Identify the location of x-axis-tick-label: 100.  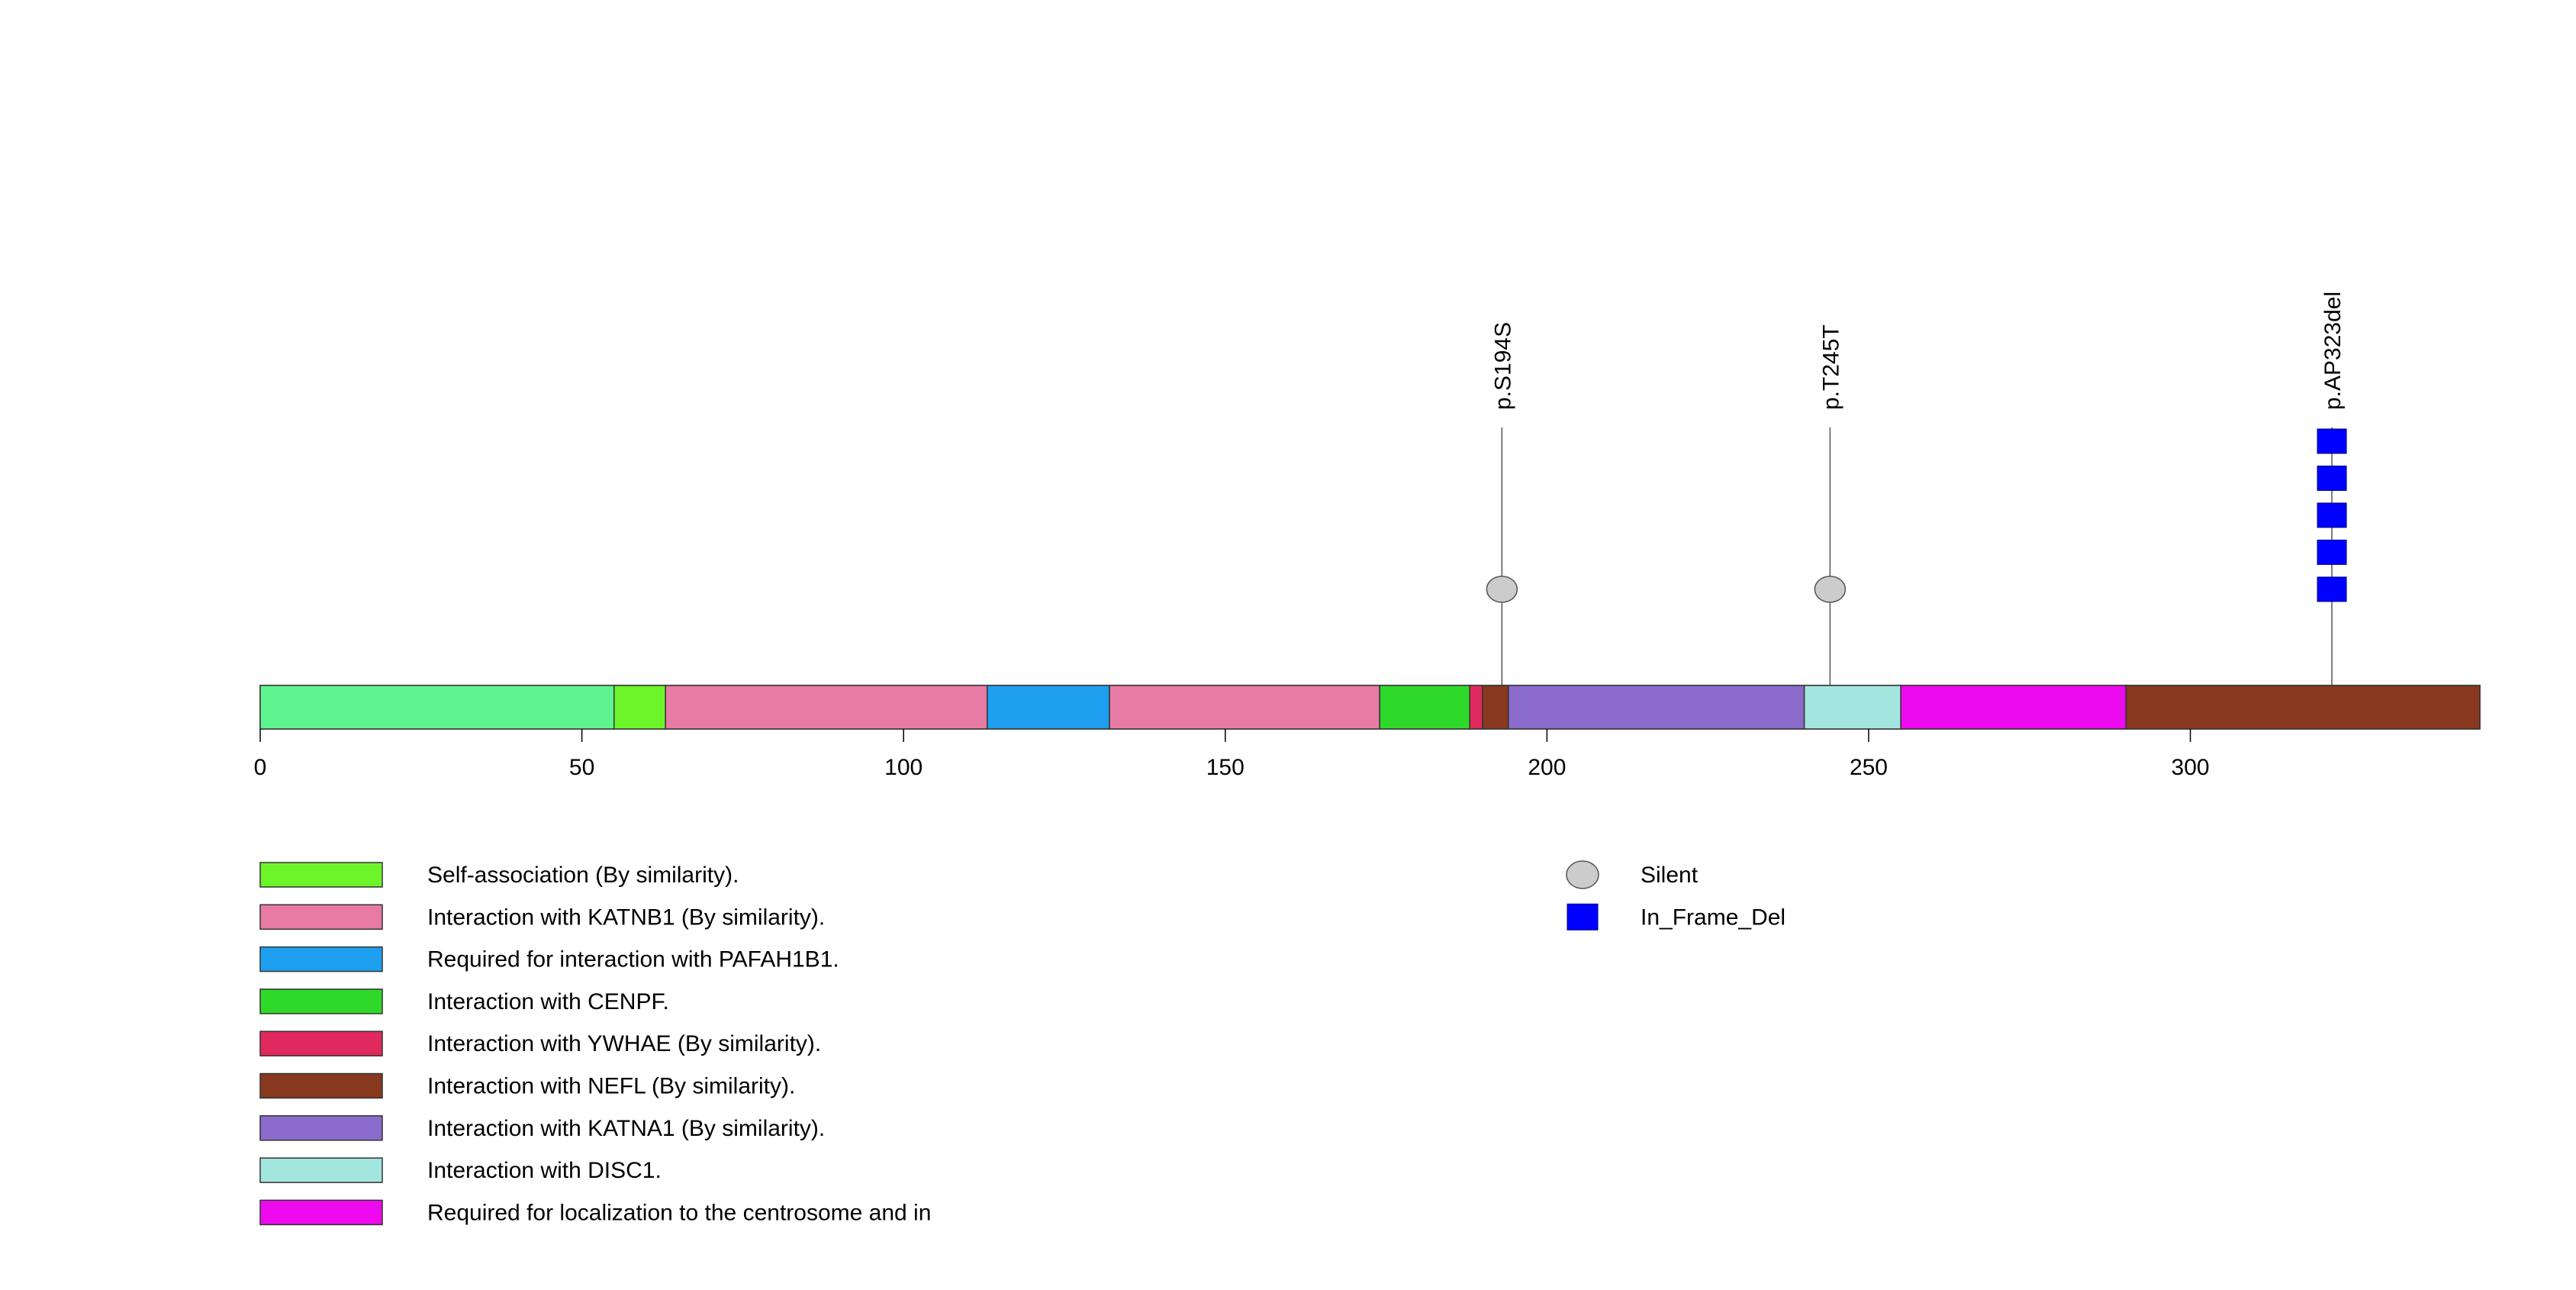
(903, 768).